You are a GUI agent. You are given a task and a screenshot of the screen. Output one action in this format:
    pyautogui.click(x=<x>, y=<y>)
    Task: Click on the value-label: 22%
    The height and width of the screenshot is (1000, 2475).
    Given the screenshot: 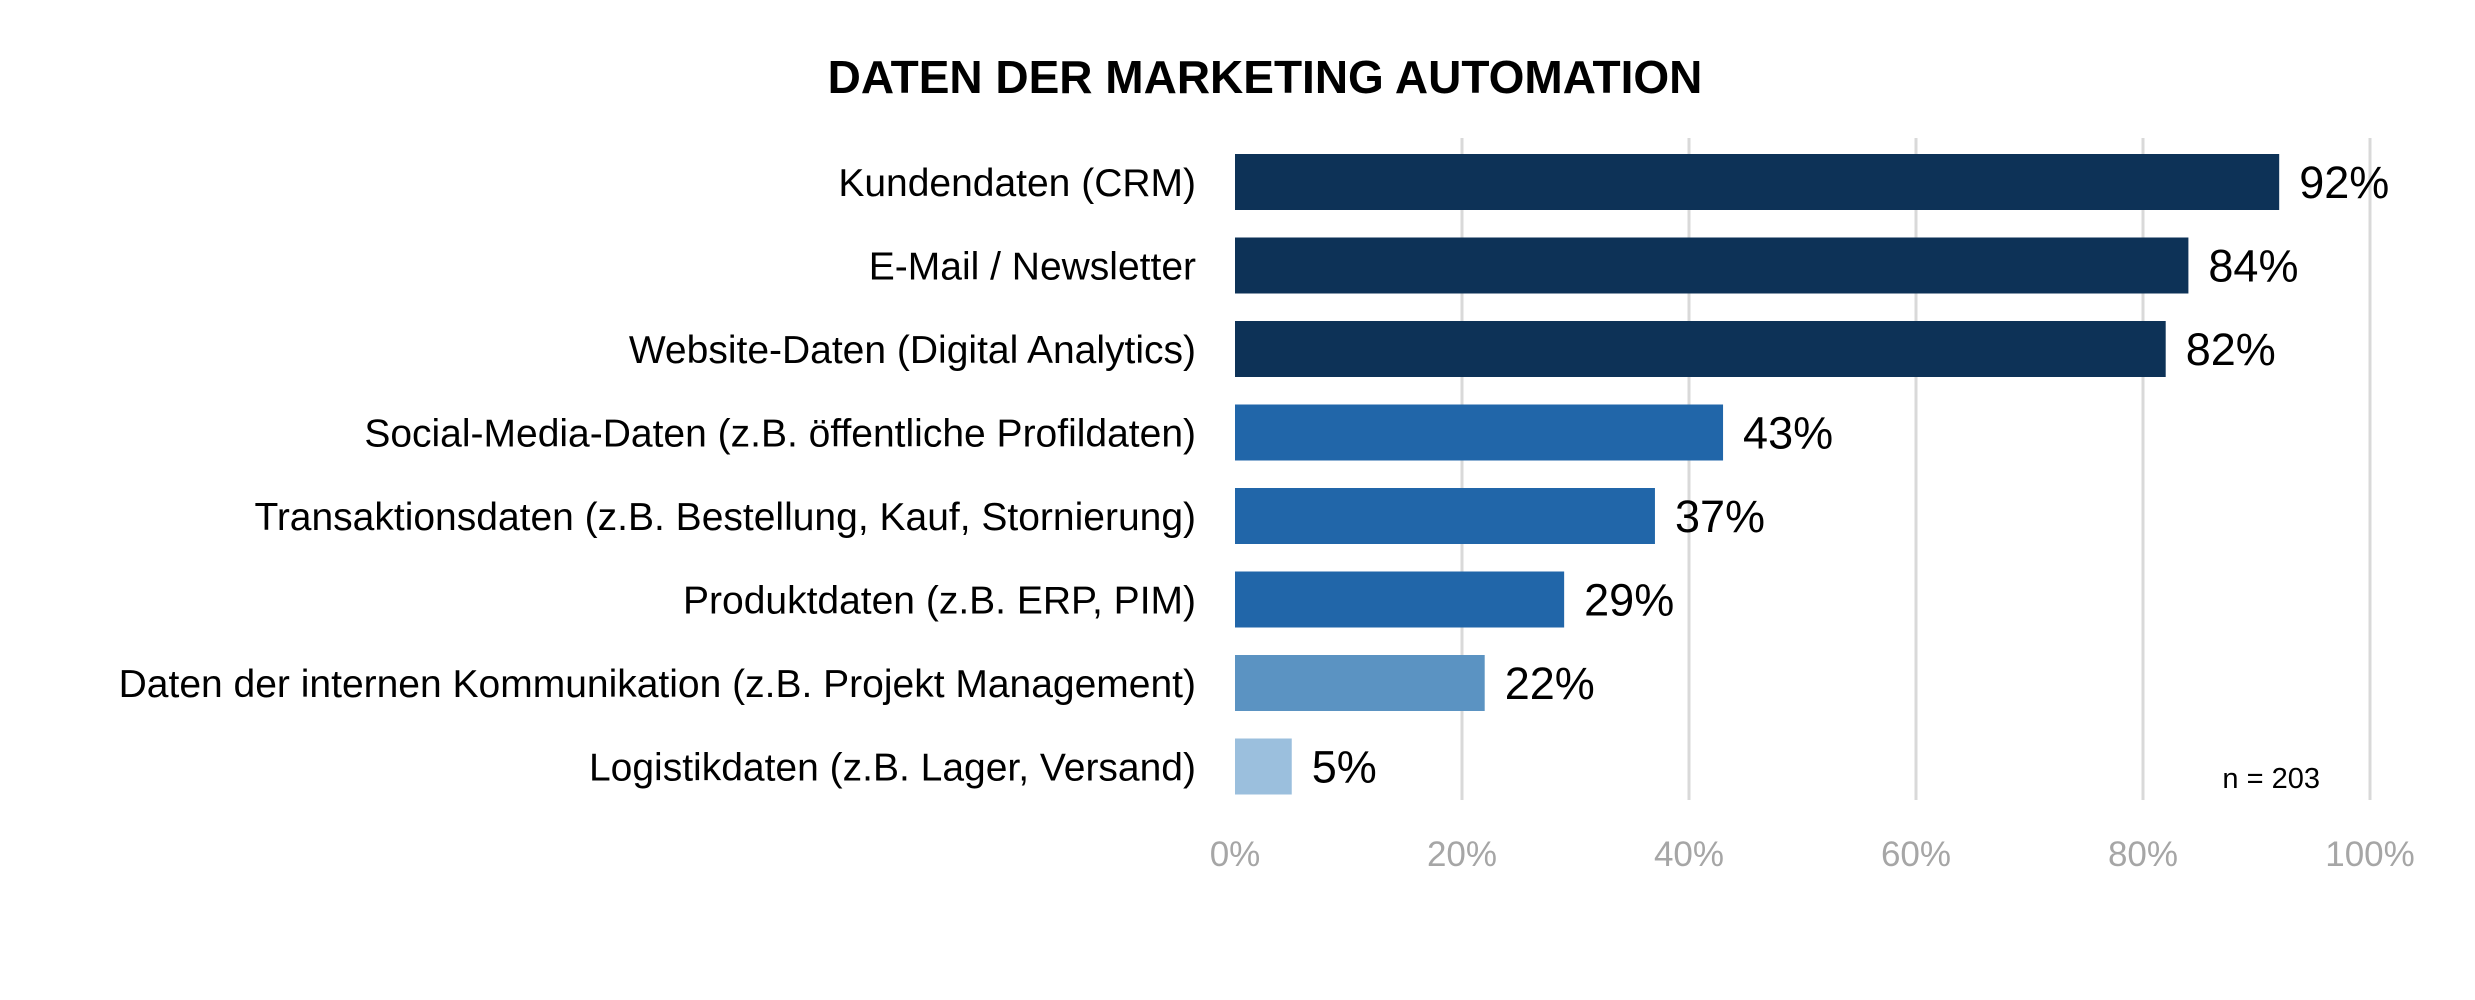 What is the action you would take?
    pyautogui.click(x=1550, y=683)
    